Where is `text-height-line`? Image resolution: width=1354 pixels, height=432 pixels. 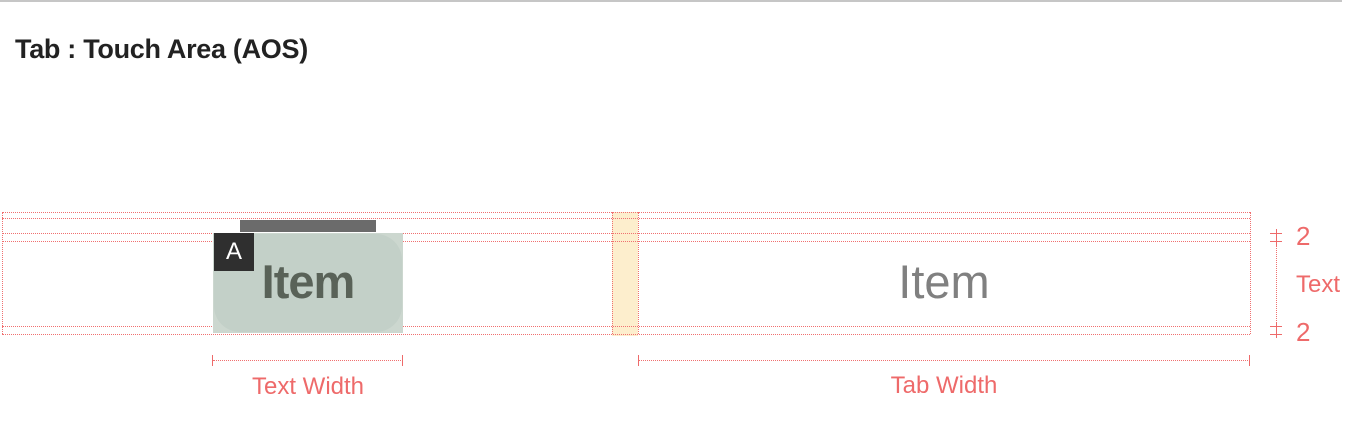
text-height-line is located at coordinates (1276, 284).